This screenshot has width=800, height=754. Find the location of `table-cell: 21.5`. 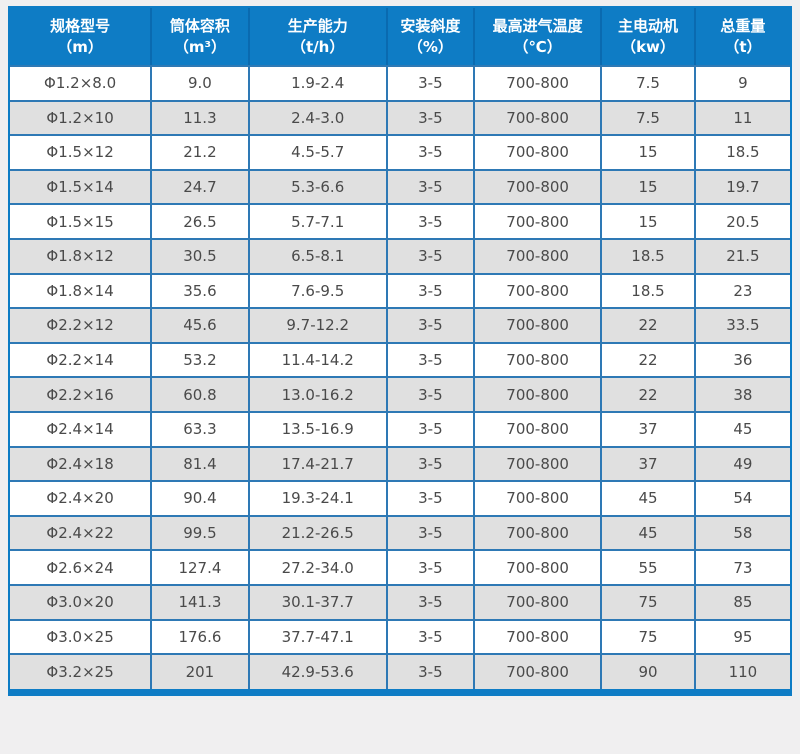

table-cell: 21.5 is located at coordinates (741, 256).